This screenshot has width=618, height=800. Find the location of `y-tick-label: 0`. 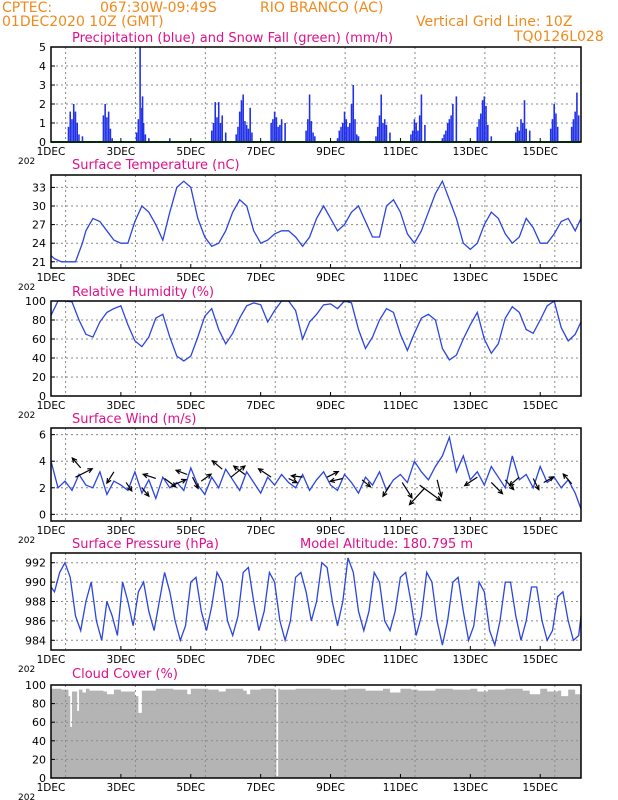

y-tick-label: 0 is located at coordinates (42, 514).